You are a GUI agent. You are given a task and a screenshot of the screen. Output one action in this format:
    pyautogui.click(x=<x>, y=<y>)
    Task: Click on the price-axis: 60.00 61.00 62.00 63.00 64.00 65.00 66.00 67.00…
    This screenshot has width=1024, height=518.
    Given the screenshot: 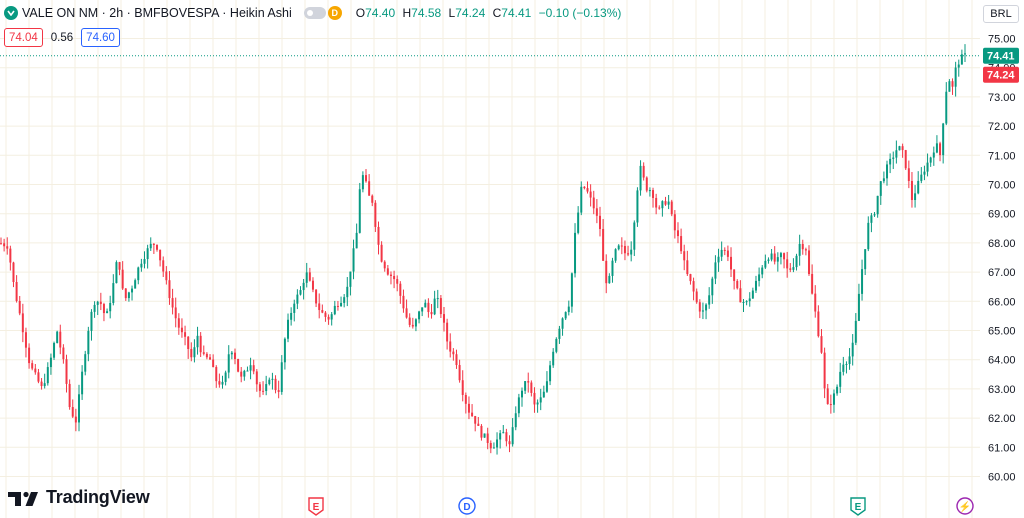 What is the action you would take?
    pyautogui.click(x=1001, y=259)
    